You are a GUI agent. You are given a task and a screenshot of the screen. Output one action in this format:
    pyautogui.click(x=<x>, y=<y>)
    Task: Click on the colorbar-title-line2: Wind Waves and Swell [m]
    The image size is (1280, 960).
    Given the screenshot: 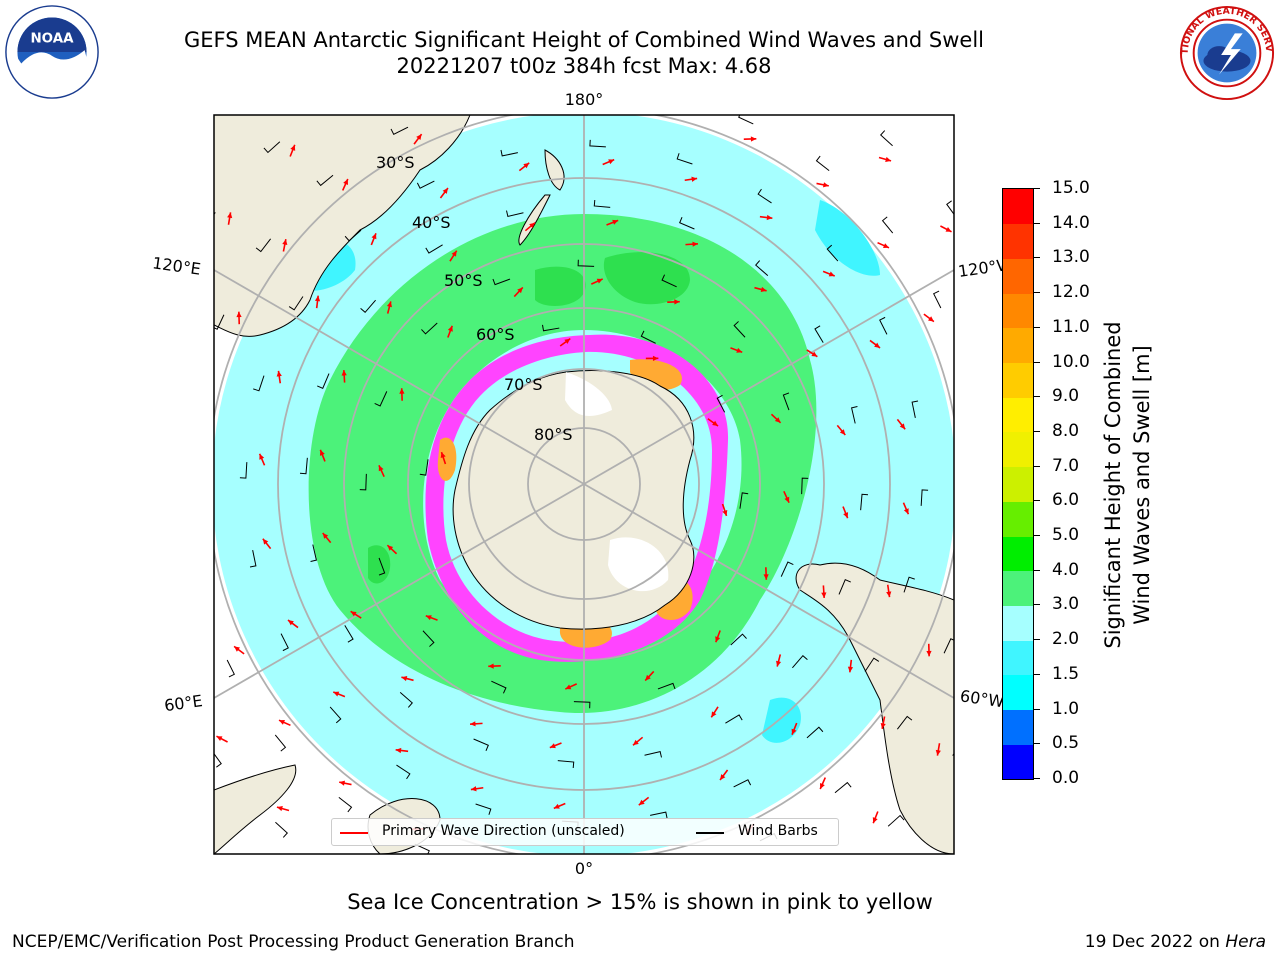 What is the action you would take?
    pyautogui.click(x=1142, y=485)
    